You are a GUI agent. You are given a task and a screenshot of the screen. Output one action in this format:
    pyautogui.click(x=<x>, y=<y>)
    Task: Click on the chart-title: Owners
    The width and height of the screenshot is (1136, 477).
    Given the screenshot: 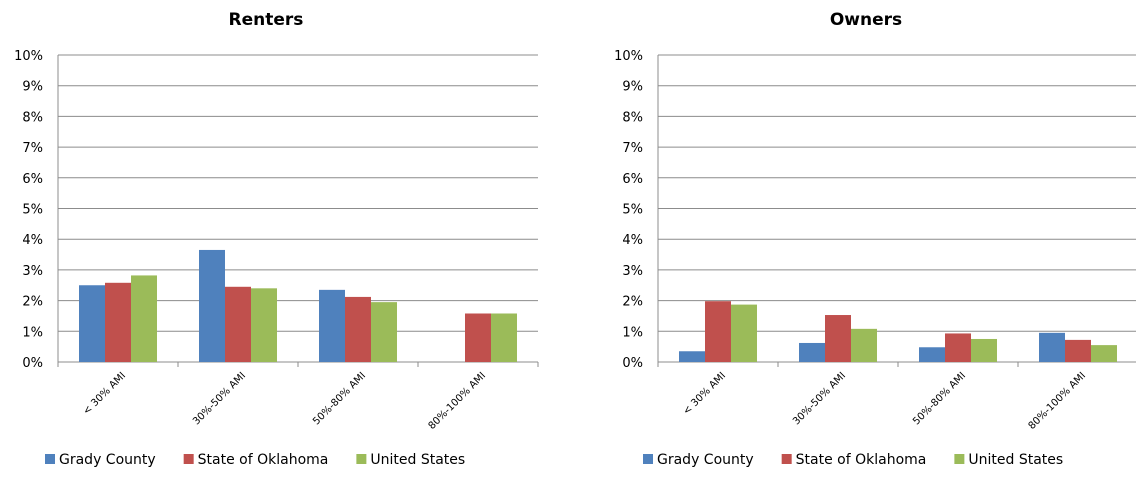 What is the action you would take?
    pyautogui.click(x=866, y=20)
    